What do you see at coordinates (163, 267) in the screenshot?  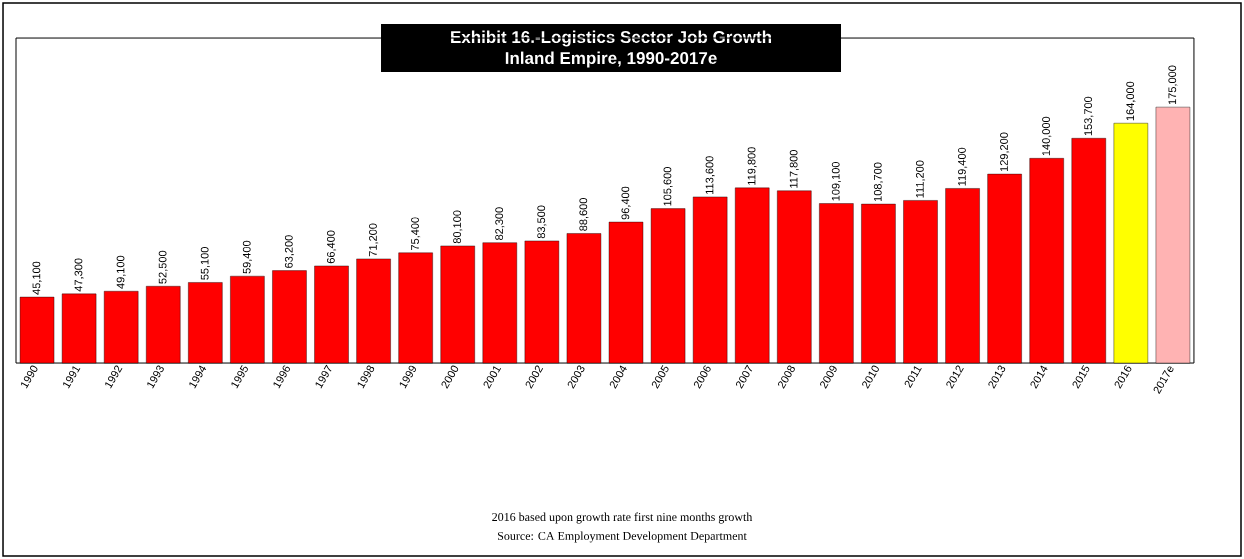 I see `data-label: 52,500` at bounding box center [163, 267].